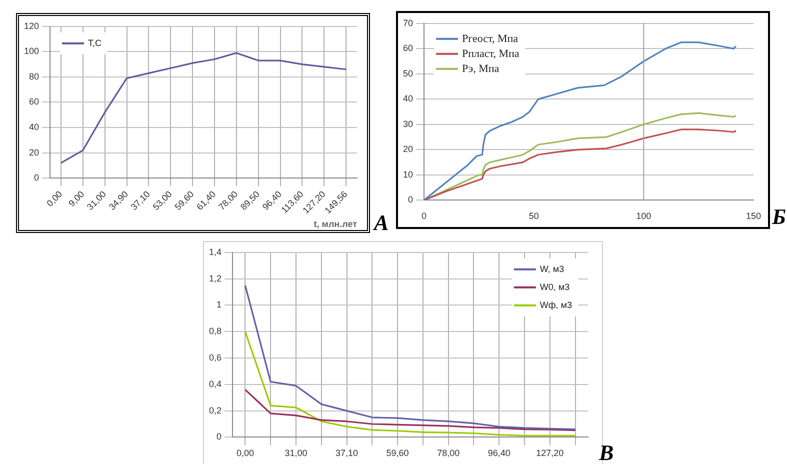 Image resolution: width=787 pixels, height=464 pixels. I want to click on y-tick-label: 120, so click(32, 25).